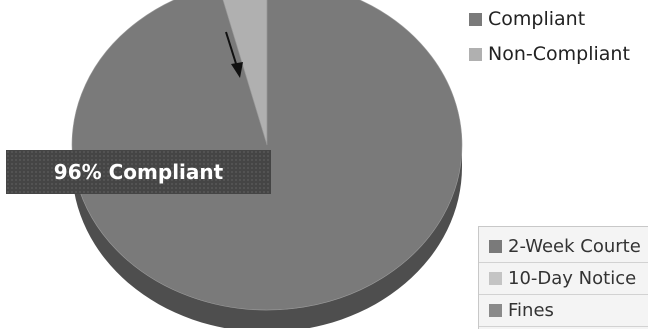 The image size is (648, 329). I want to click on pie-slice-non-compliant, so click(245, 73).